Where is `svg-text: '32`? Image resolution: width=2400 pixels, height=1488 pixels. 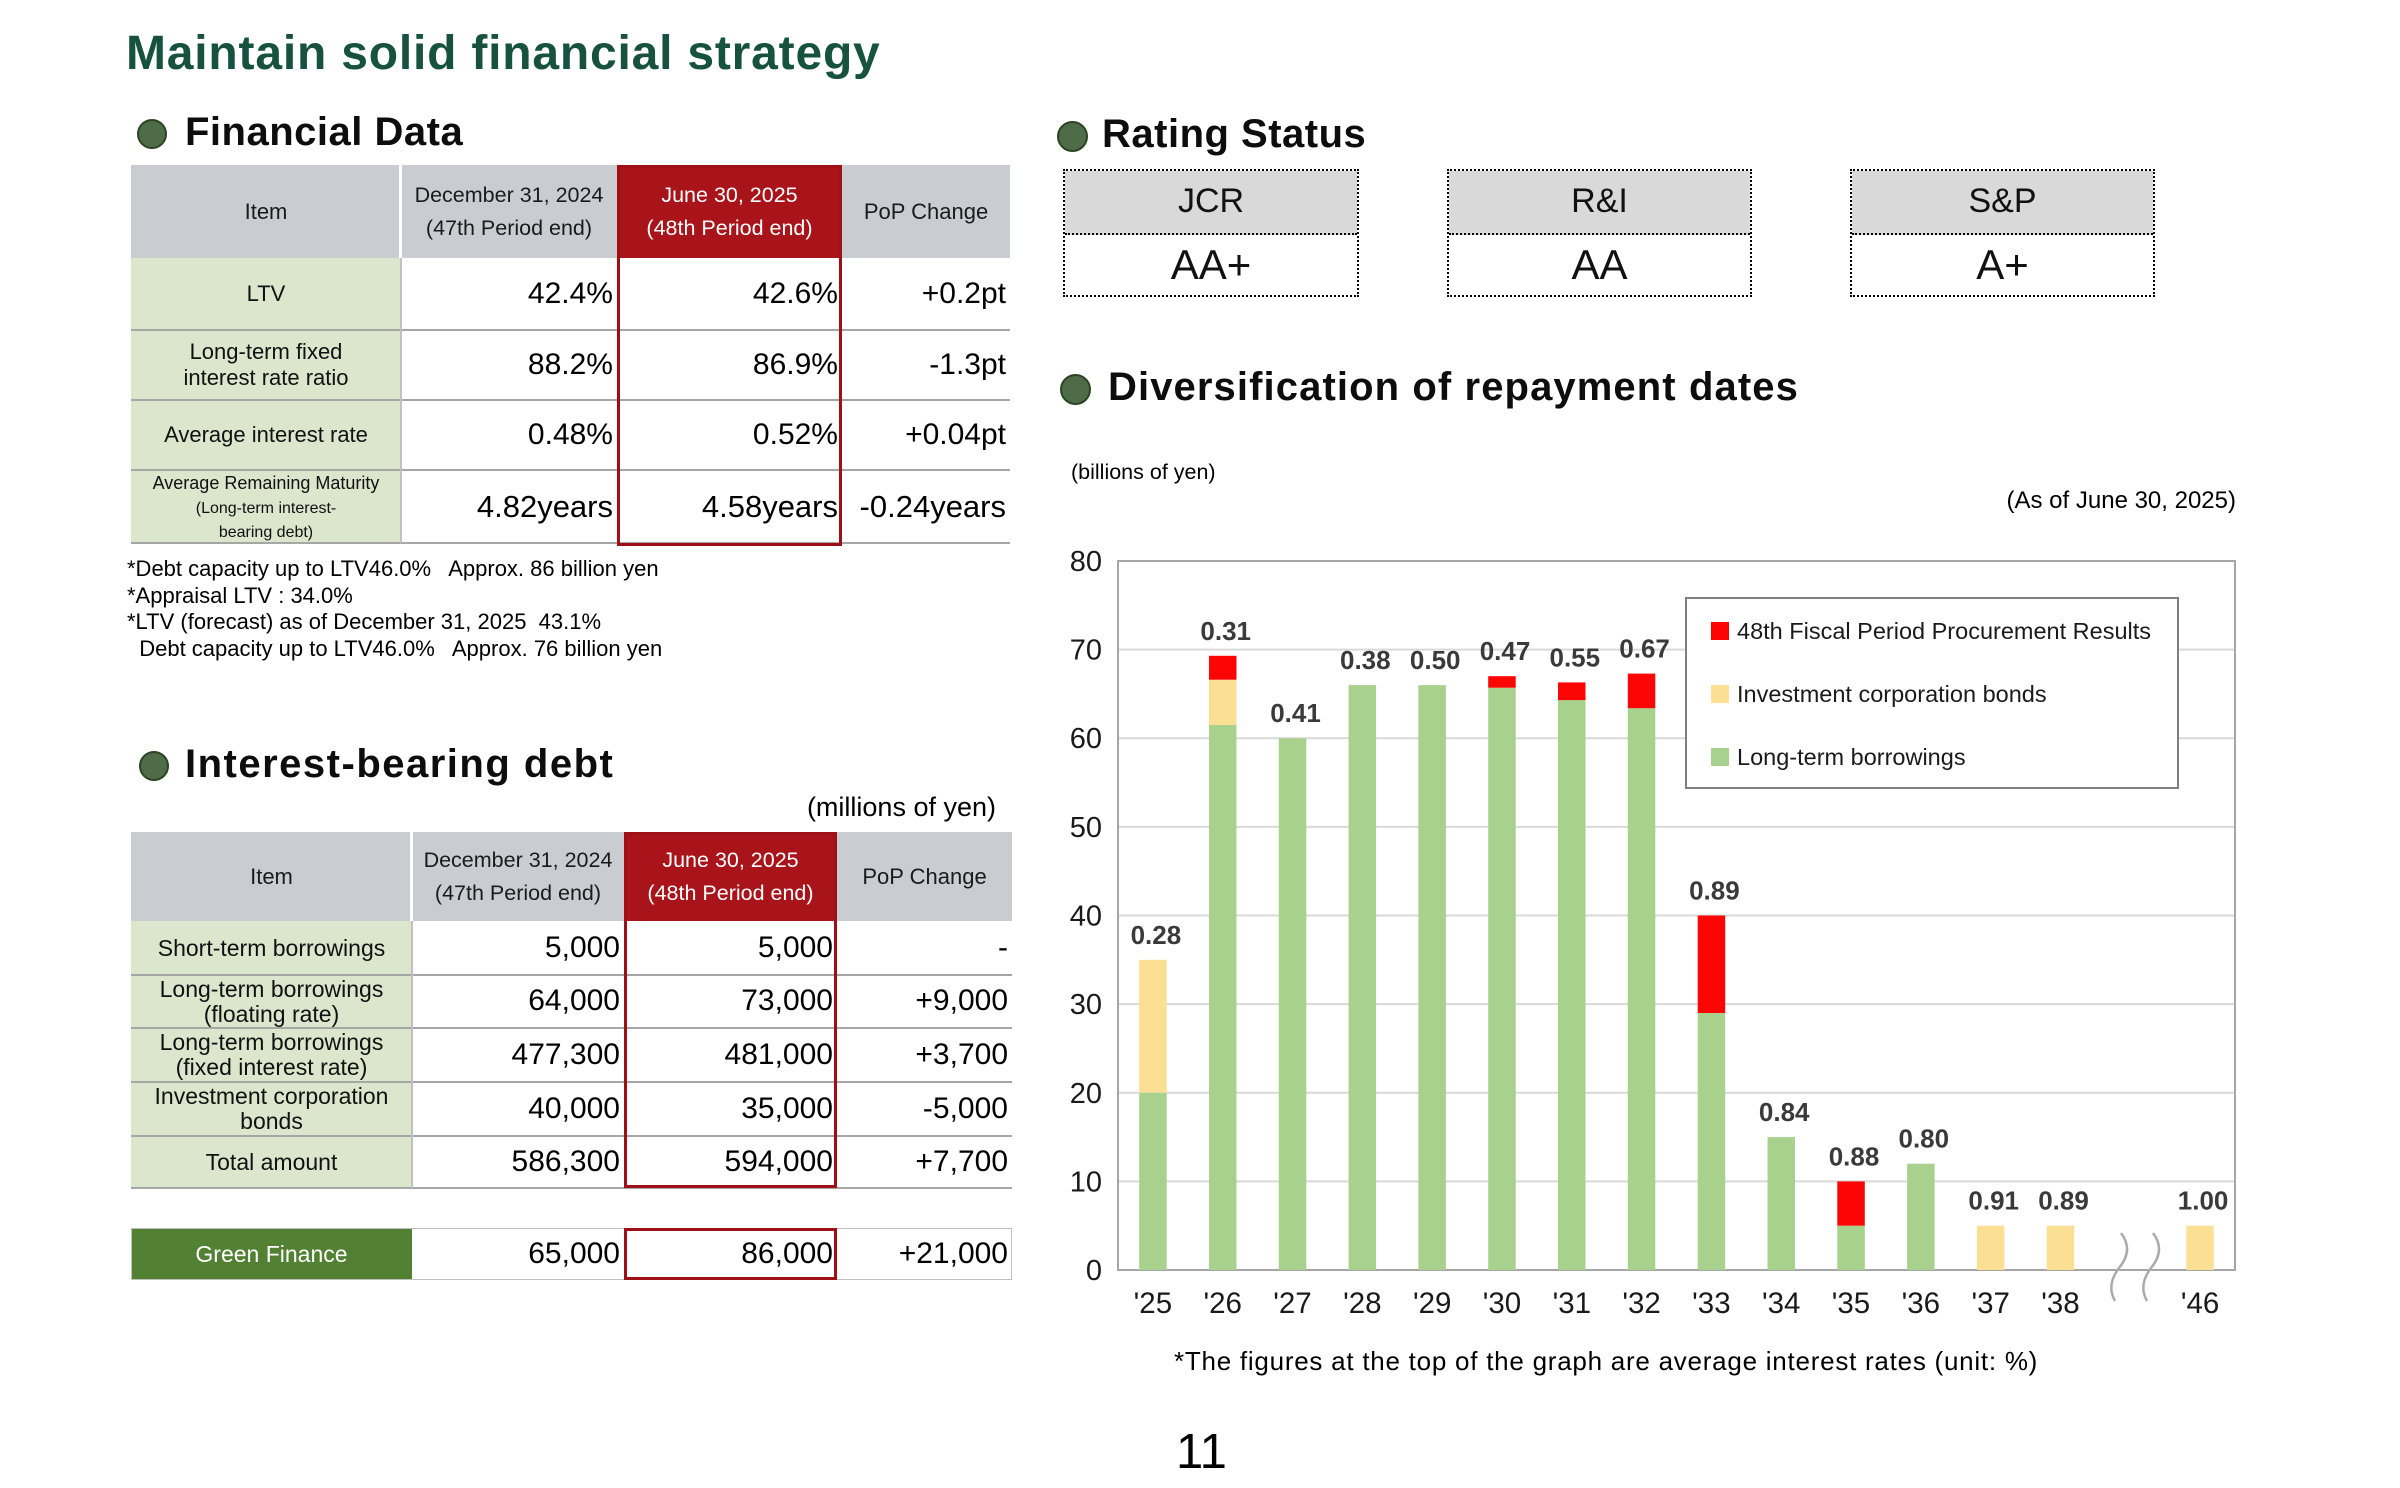
svg-text: '32 is located at coordinates (1641, 1303).